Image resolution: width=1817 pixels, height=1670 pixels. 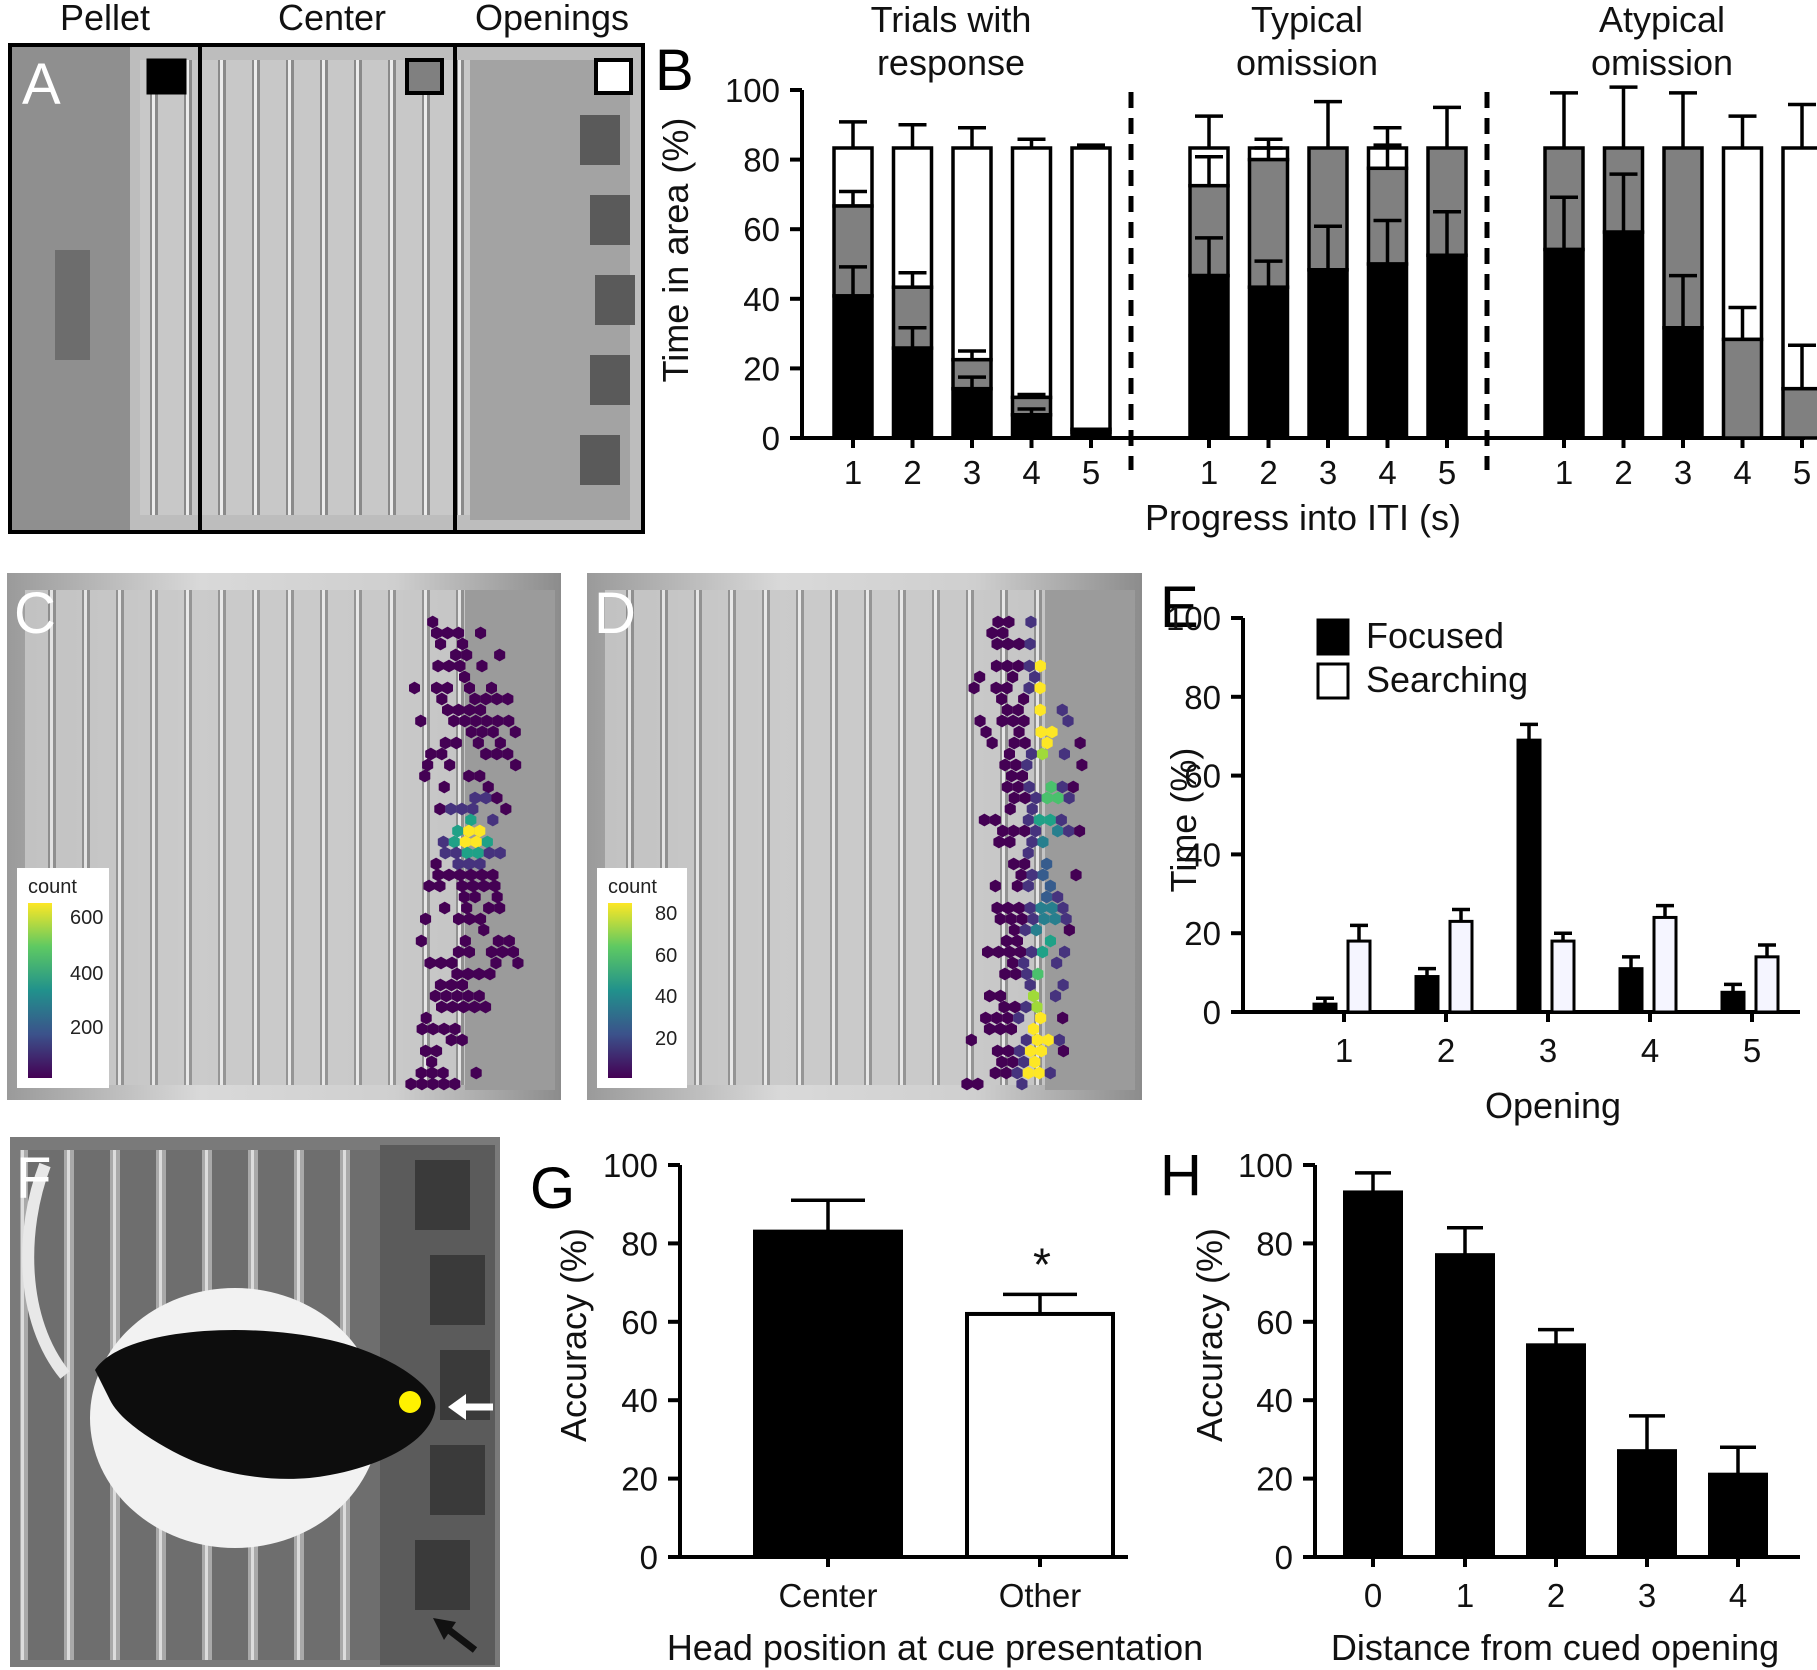 I want to click on swatch-pellet, so click(x=166, y=76).